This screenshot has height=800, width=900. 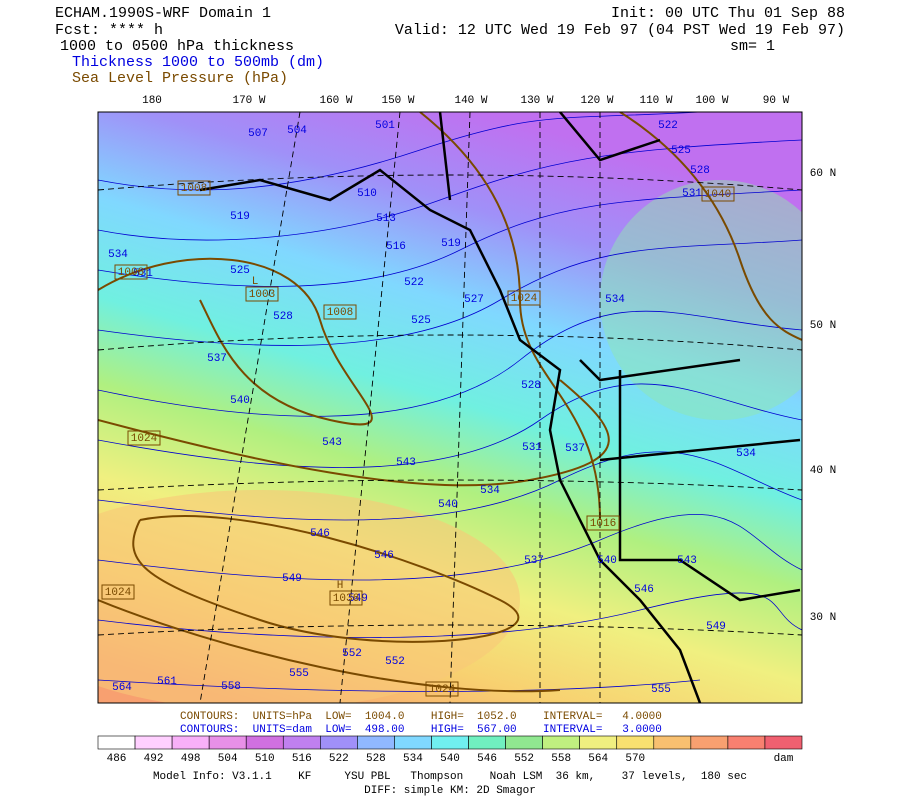 I want to click on lon-label: 130 W, so click(x=536, y=101).